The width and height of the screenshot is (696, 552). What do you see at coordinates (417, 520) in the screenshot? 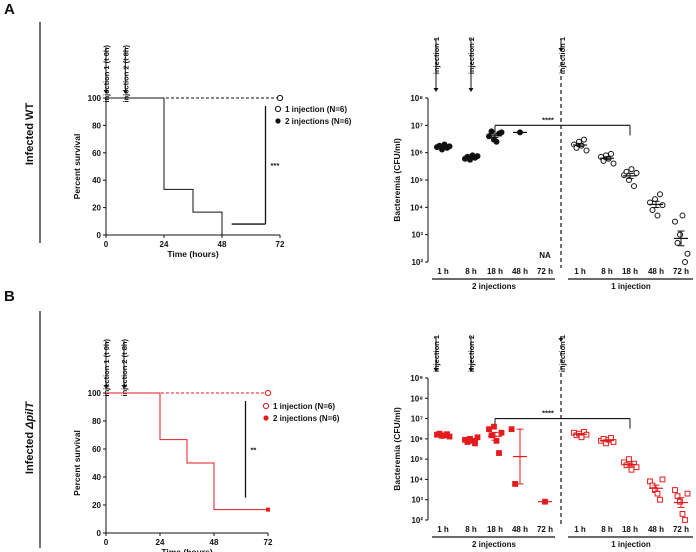
I see `b-bac-ytick-label: 10²` at bounding box center [417, 520].